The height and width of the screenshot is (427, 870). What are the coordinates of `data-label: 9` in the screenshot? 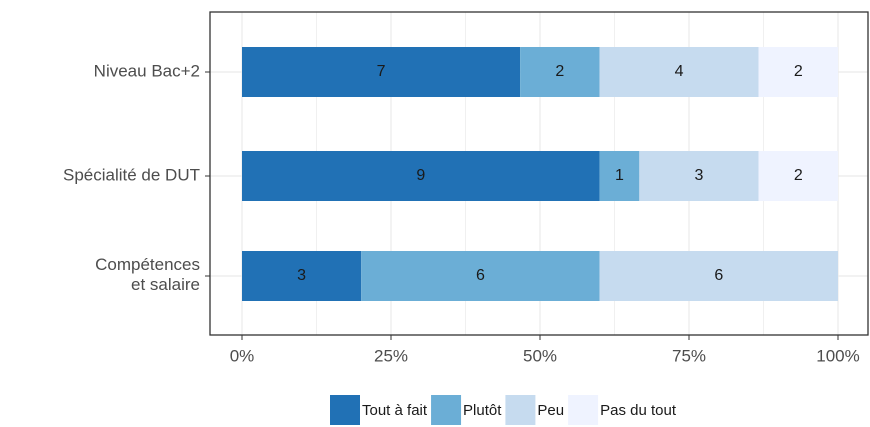 It's located at (420, 175).